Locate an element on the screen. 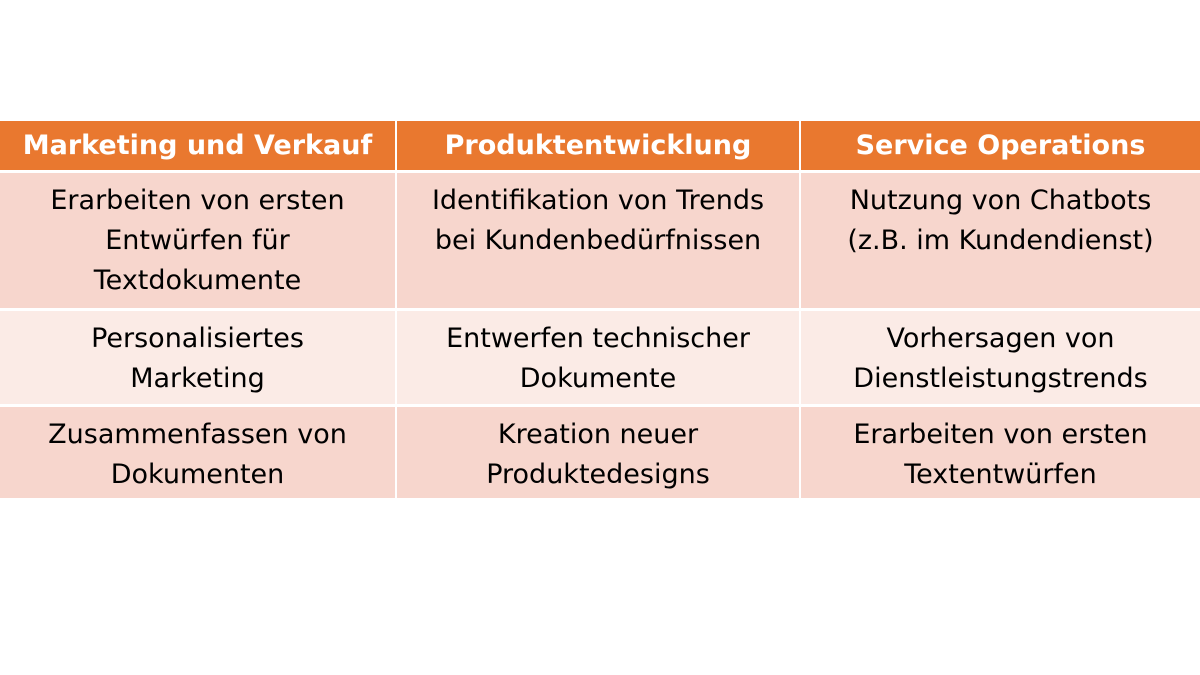 The image size is (1200, 675). cell-text: Erarbeiten von ersten Textentwürfen is located at coordinates (1000, 454).